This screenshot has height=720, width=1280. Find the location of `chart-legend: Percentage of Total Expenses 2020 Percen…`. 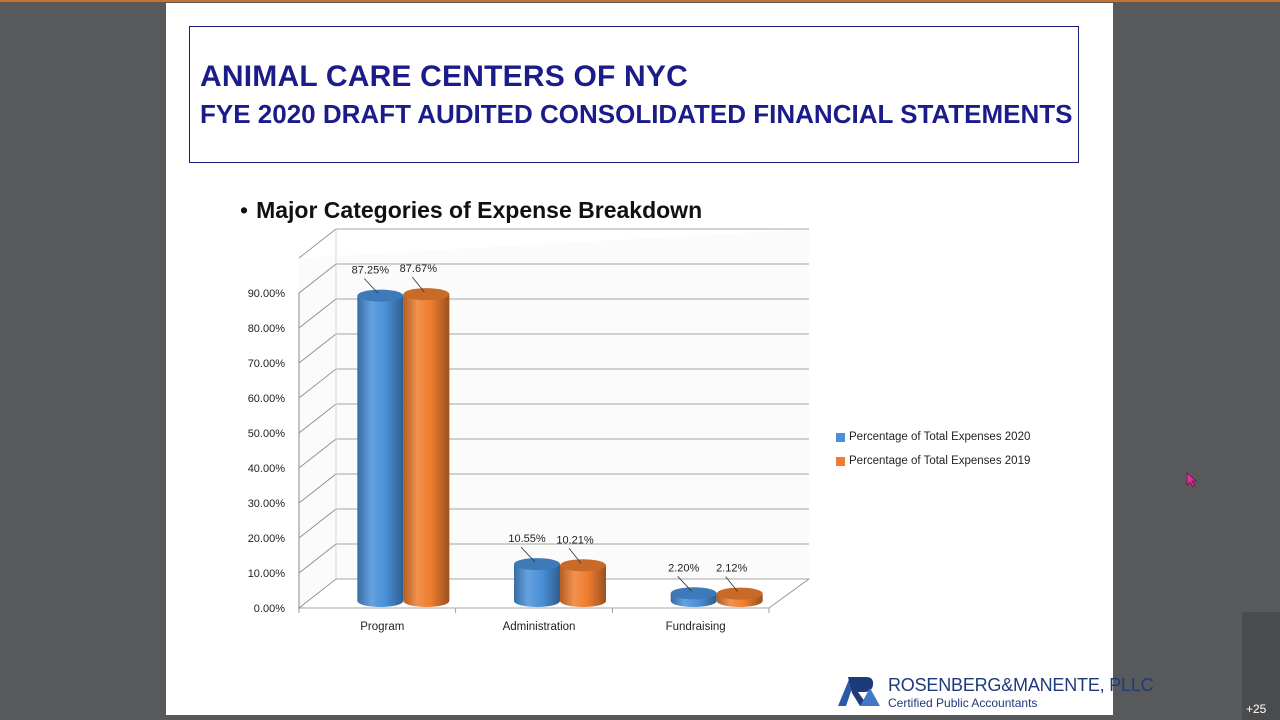

chart-legend: Percentage of Total Expenses 2020 Percen… is located at coordinates (933, 449).